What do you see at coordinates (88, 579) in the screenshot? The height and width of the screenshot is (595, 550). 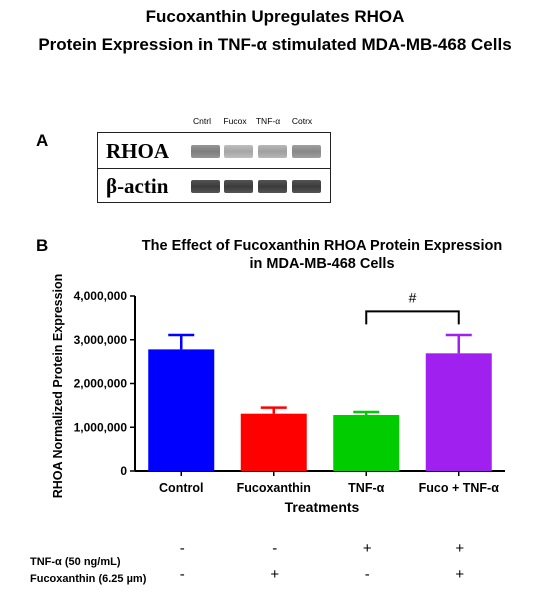 I see `treatment-label: Fucoxanthin (6.25 µm)` at bounding box center [88, 579].